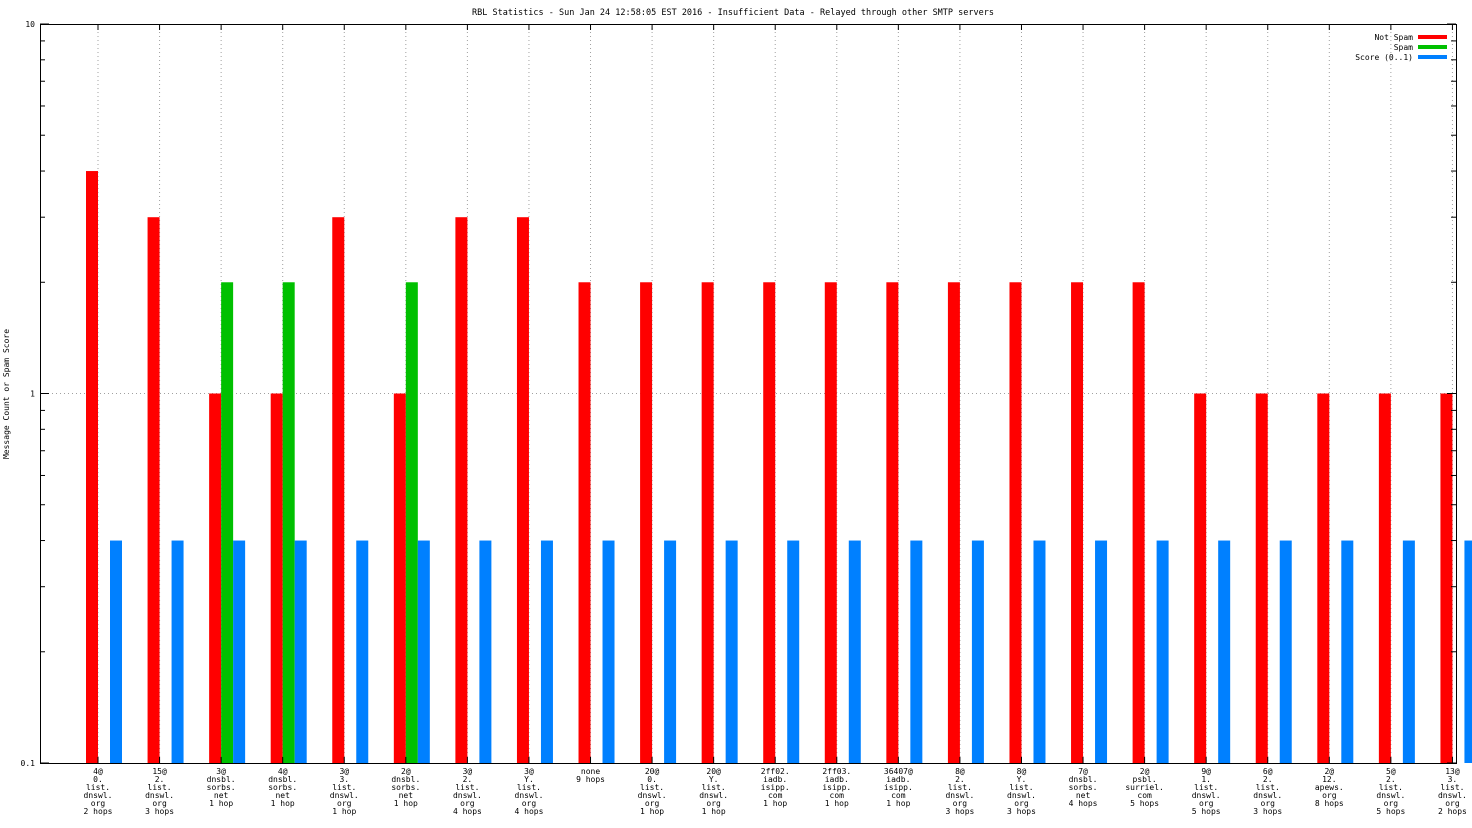  What do you see at coordinates (405, 787) in the screenshot?
I see `x-tick-label: 2@ dnsbl. sorbs. net 1 hop` at bounding box center [405, 787].